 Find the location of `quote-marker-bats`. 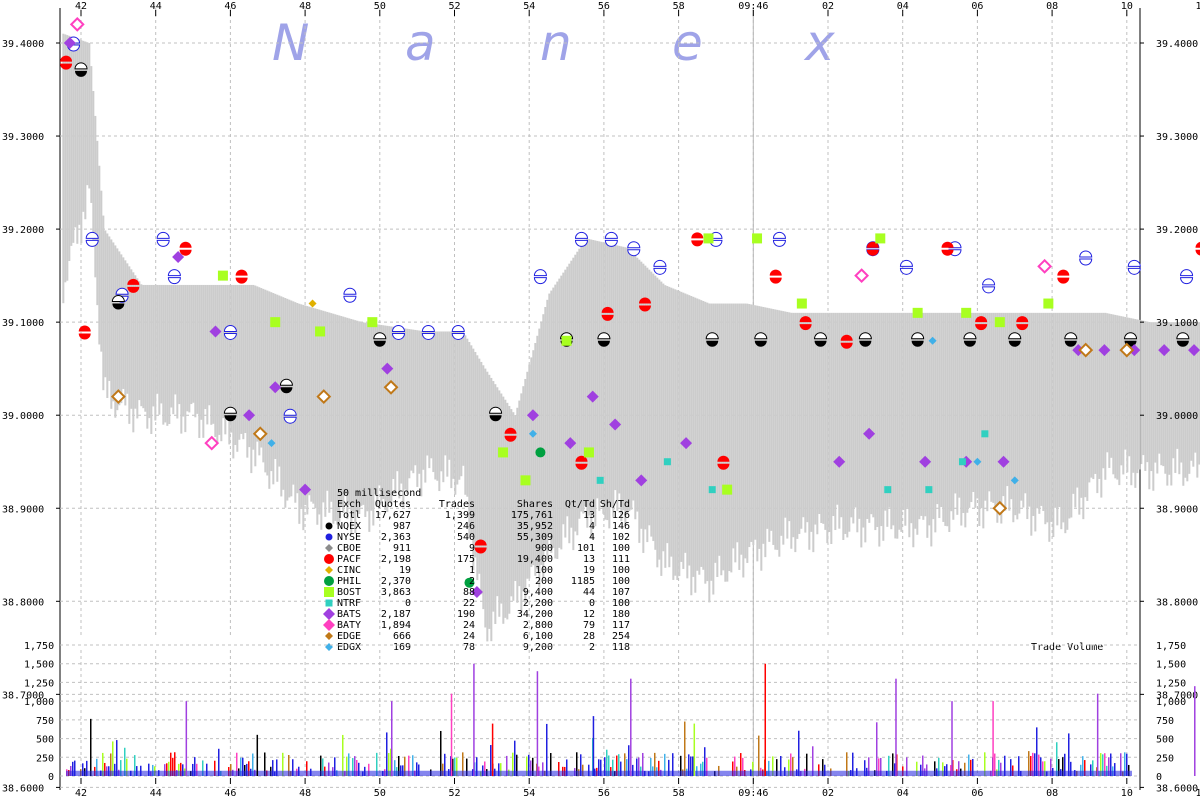

quote-marker-bats is located at coordinates (532, 415).